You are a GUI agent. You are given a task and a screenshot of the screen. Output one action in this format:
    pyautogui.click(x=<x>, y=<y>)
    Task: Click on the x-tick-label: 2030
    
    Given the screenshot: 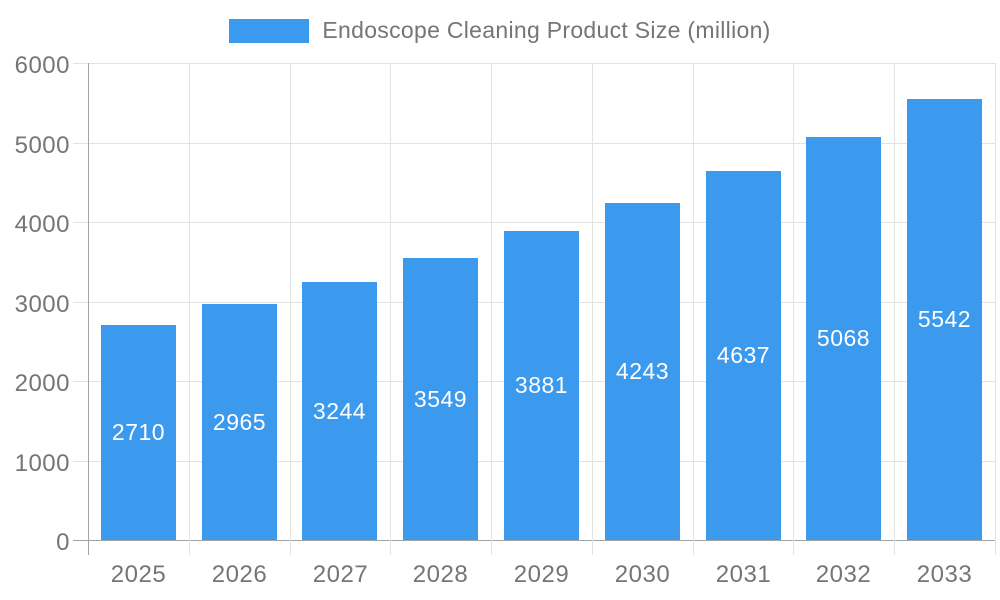 What is the action you would take?
    pyautogui.click(x=642, y=574)
    